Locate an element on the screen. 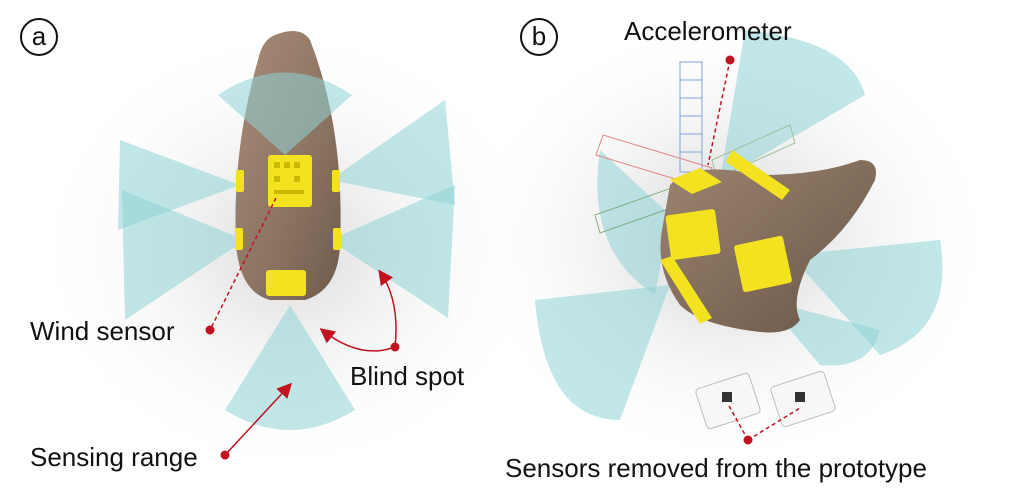 The height and width of the screenshot is (494, 1014). sensing-cone-b-left is located at coordinates (633, 222).